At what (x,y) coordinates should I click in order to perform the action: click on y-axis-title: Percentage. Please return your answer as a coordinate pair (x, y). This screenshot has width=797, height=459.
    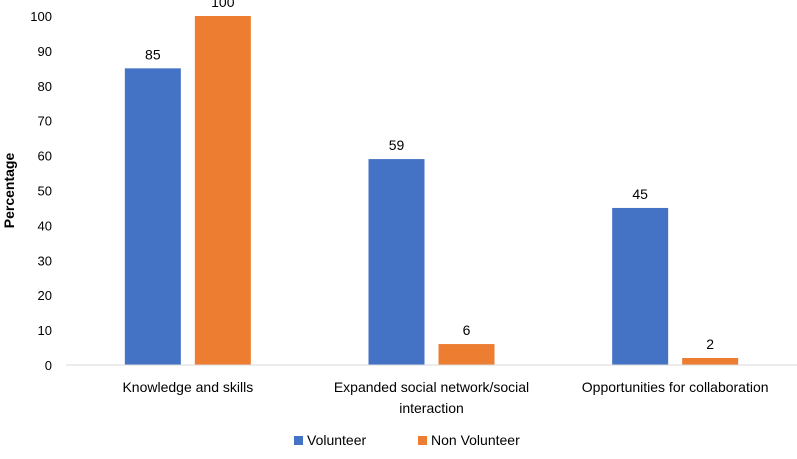
    Looking at the image, I should click on (9, 191).